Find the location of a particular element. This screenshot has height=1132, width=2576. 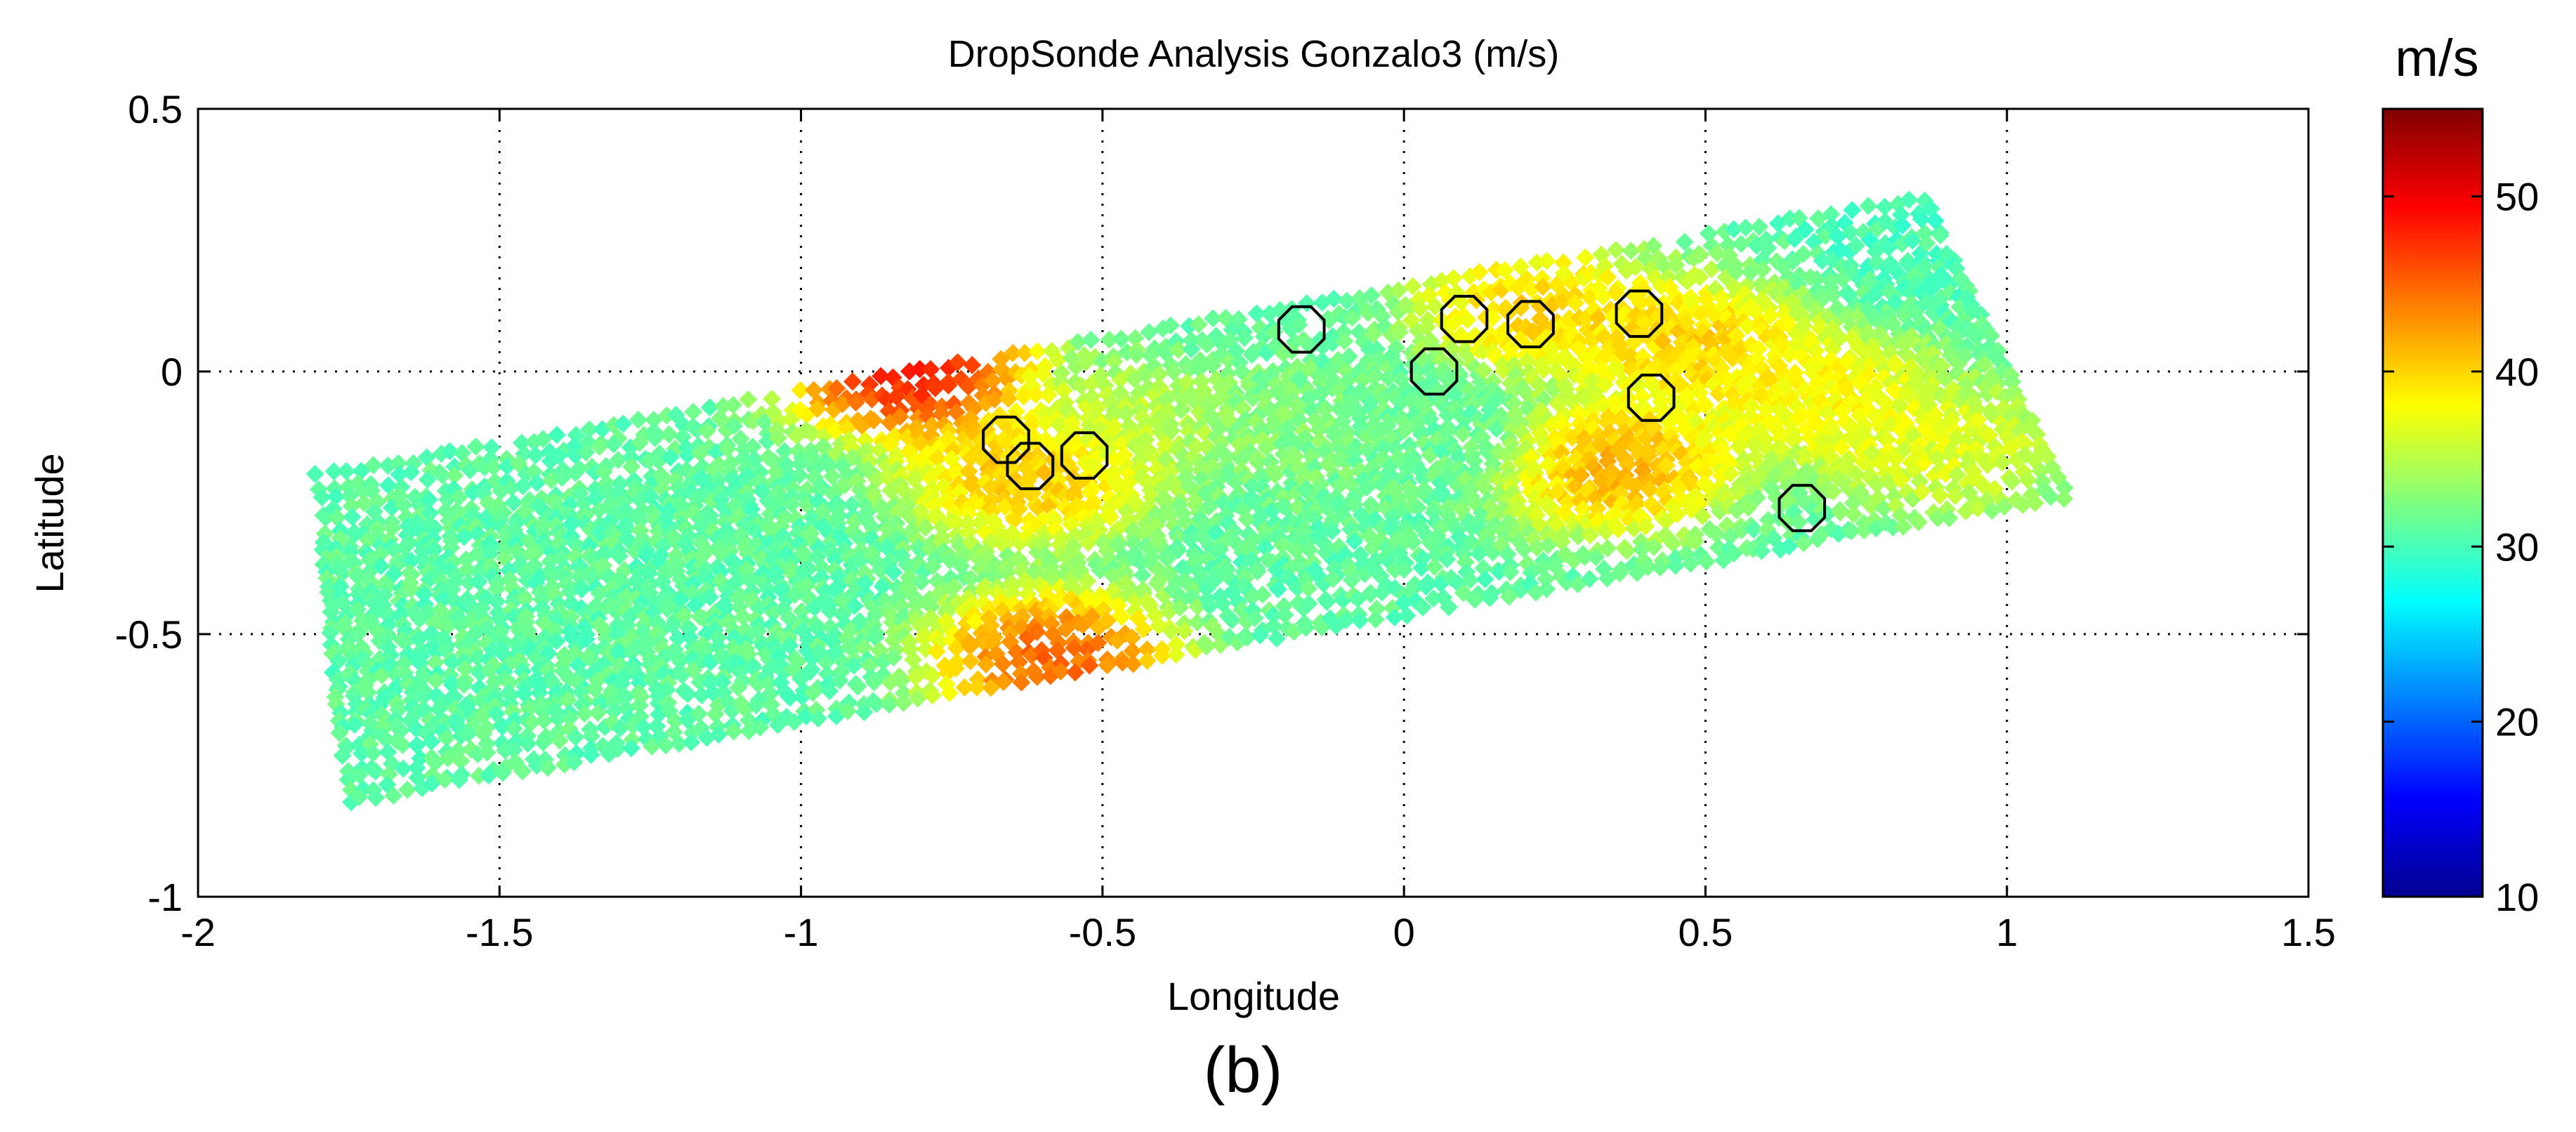

panel-label: (b) is located at coordinates (1243, 1070).